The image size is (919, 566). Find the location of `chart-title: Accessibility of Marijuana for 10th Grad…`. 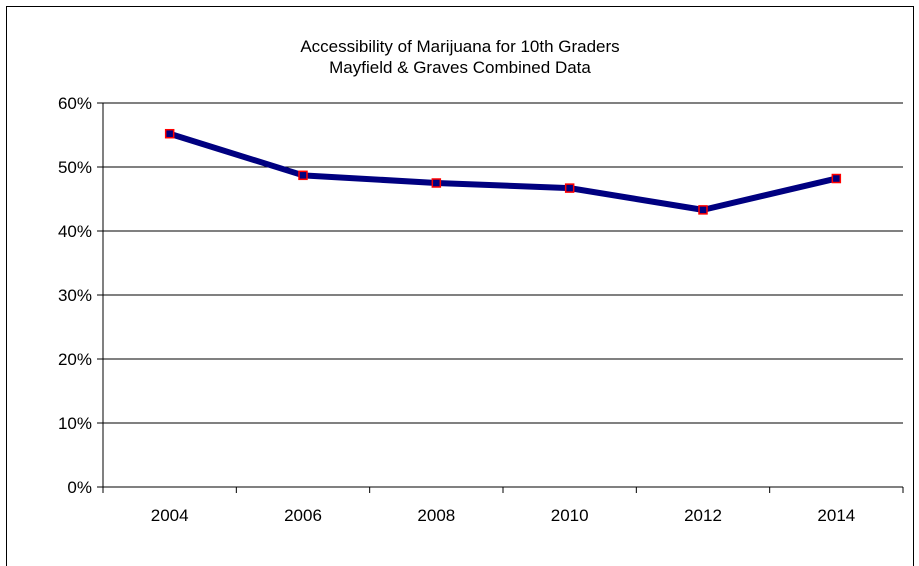

chart-title: Accessibility of Marijuana for 10th Grad… is located at coordinates (459, 57).